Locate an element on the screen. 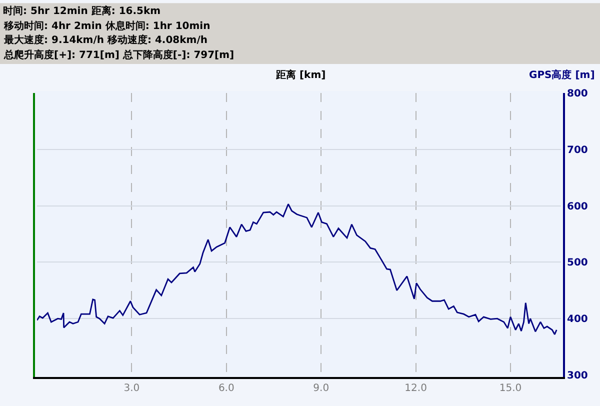 The height and width of the screenshot is (406, 600). text: 最大速度: 9.14km/h 移动速度: 4.08km/h is located at coordinates (105, 40).